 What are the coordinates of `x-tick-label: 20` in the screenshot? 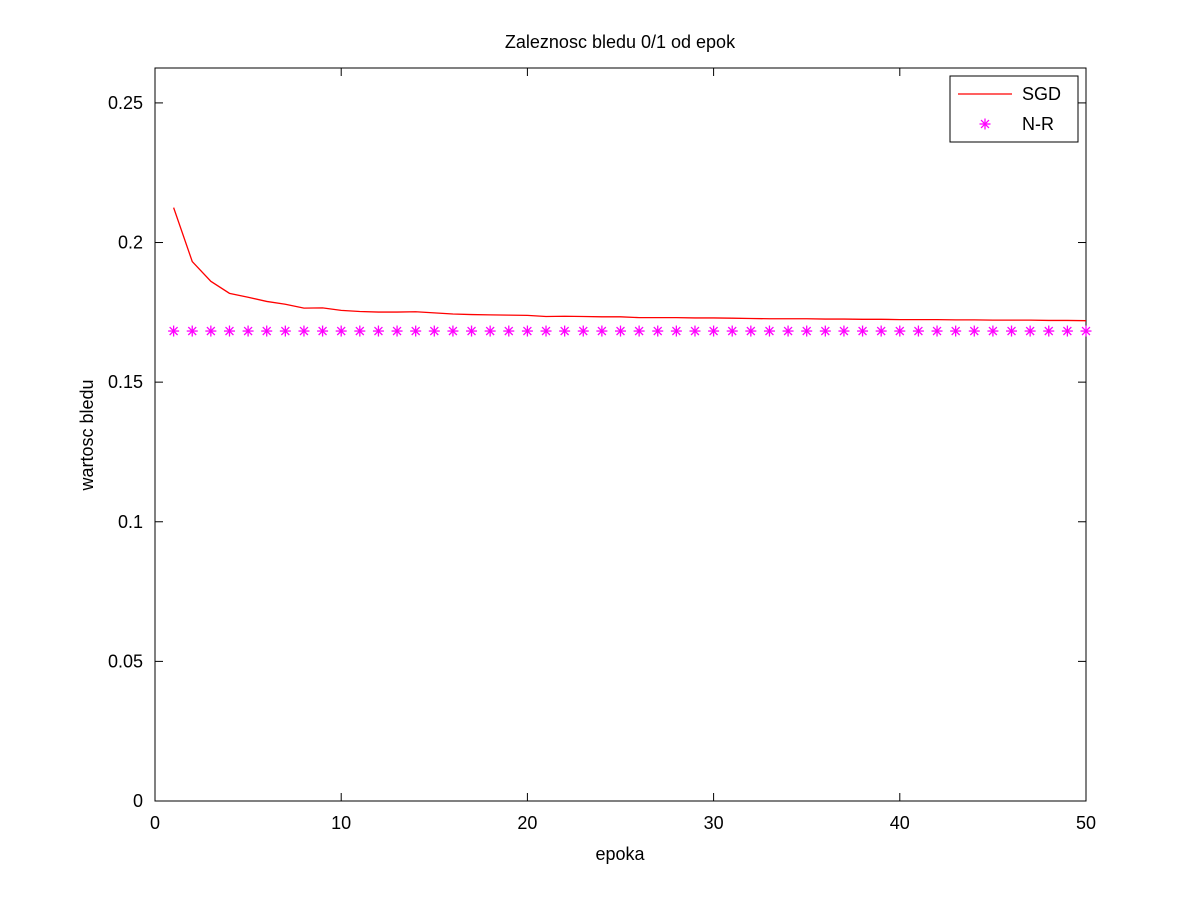 It's located at (527, 823).